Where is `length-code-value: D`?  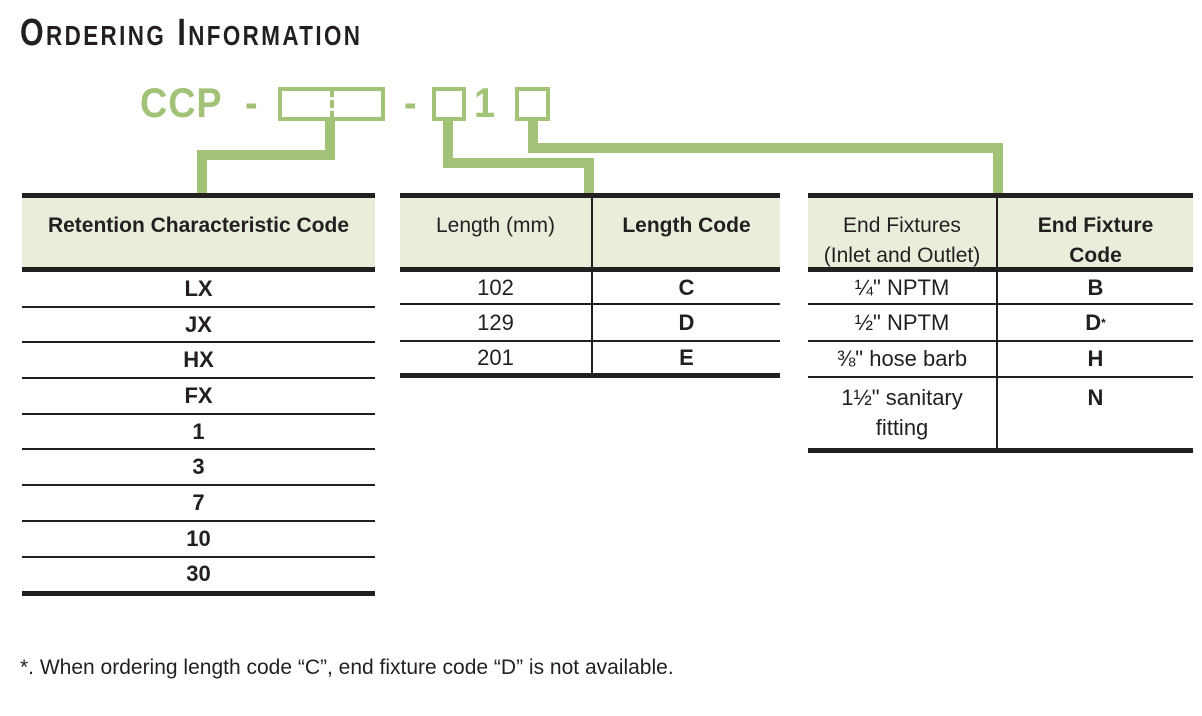 length-code-value: D is located at coordinates (686, 322).